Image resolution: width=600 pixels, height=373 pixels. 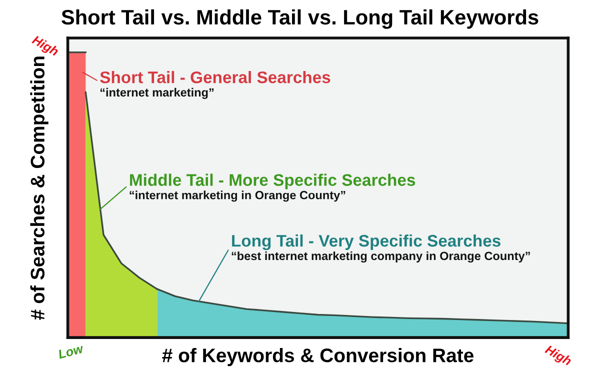 What do you see at coordinates (381, 257) in the screenshot?
I see `annotation: “best internet marketing company in Orange County”` at bounding box center [381, 257].